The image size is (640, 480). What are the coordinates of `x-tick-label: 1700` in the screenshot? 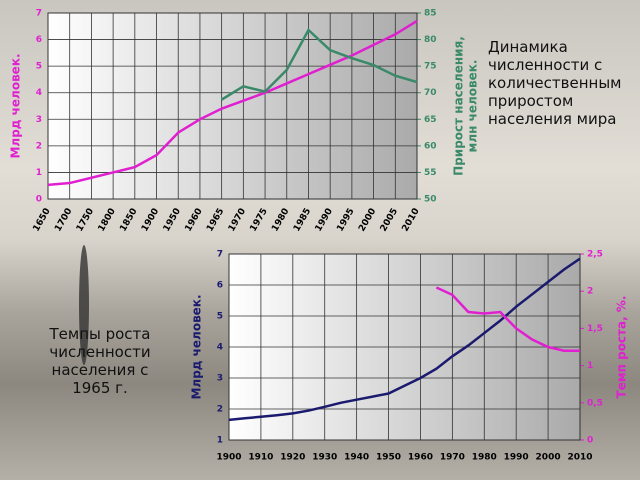 It's located at (63, 220).